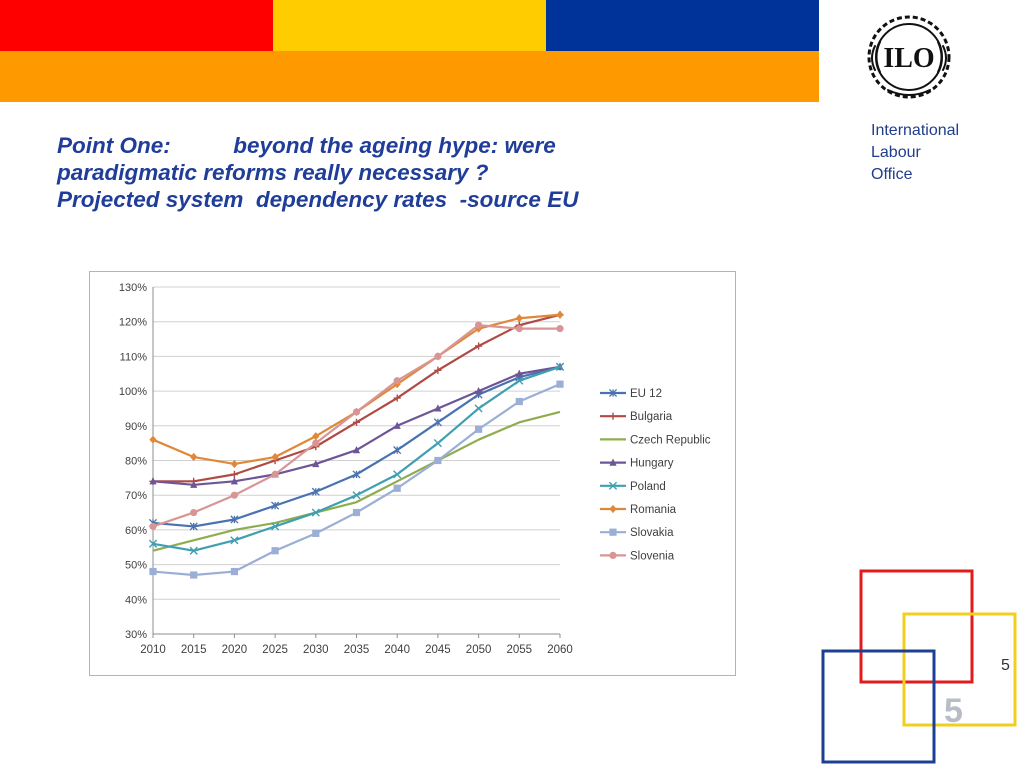 This screenshot has width=1024, height=768. I want to click on y-tick-label-30: 30%, so click(136, 635).